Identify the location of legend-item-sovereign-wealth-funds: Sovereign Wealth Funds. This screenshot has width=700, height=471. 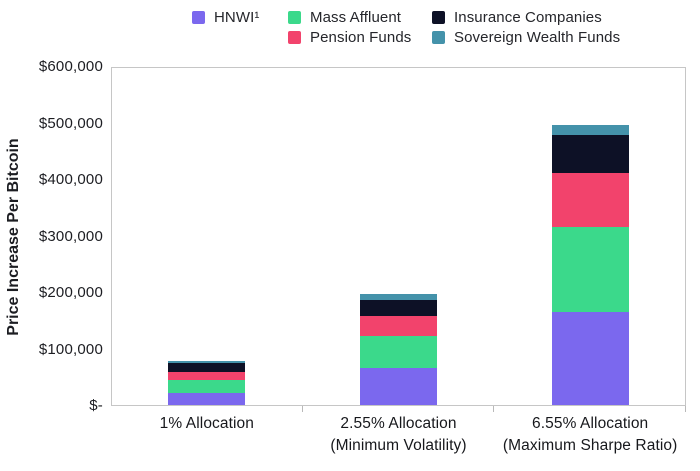
(532, 37).